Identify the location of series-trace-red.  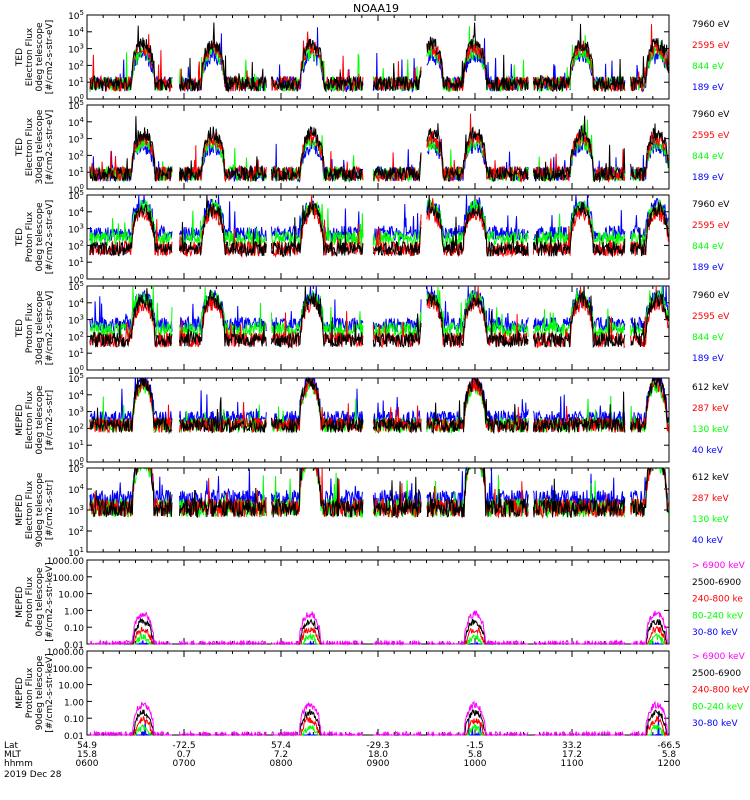
(379, 635).